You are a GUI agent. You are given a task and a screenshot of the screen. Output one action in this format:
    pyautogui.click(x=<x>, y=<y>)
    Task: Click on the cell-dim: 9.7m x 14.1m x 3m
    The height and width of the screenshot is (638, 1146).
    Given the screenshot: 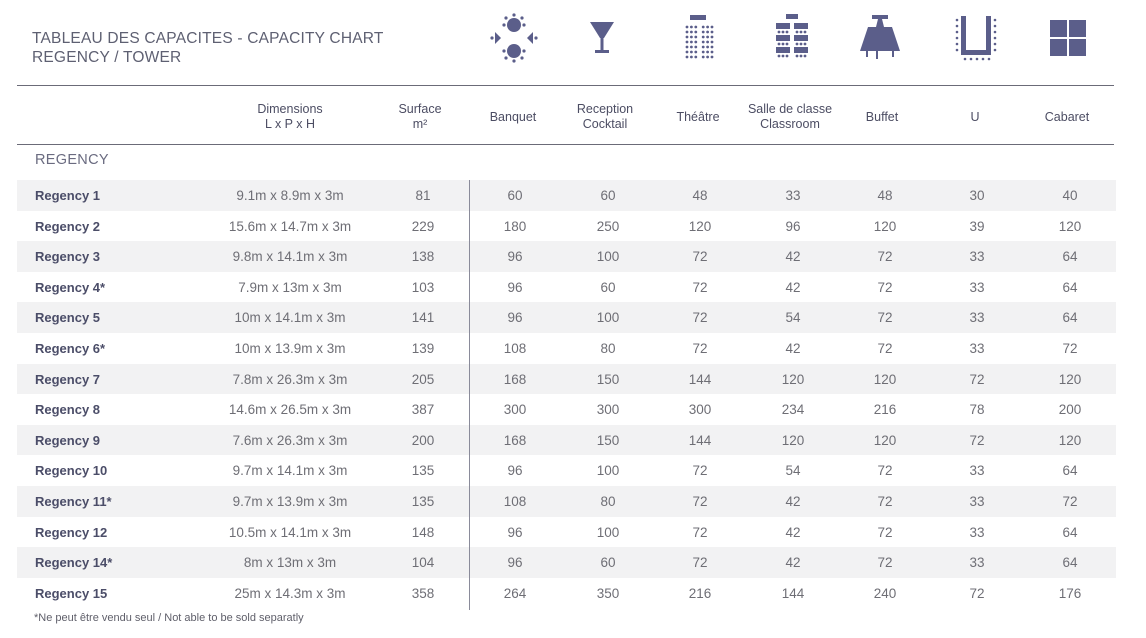 What is the action you would take?
    pyautogui.click(x=290, y=471)
    